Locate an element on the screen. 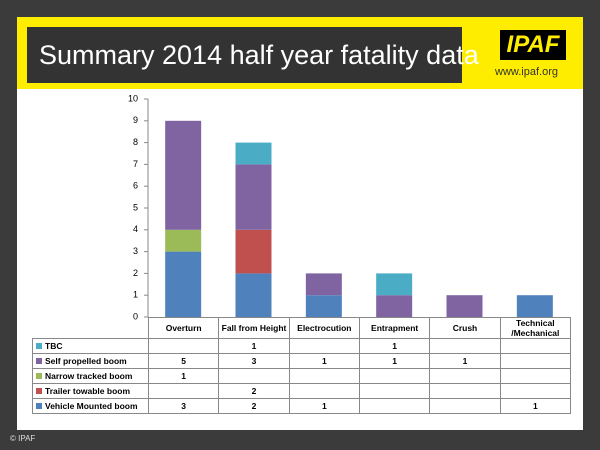  legend-label: Narrow tracked boom is located at coordinates (89, 376).